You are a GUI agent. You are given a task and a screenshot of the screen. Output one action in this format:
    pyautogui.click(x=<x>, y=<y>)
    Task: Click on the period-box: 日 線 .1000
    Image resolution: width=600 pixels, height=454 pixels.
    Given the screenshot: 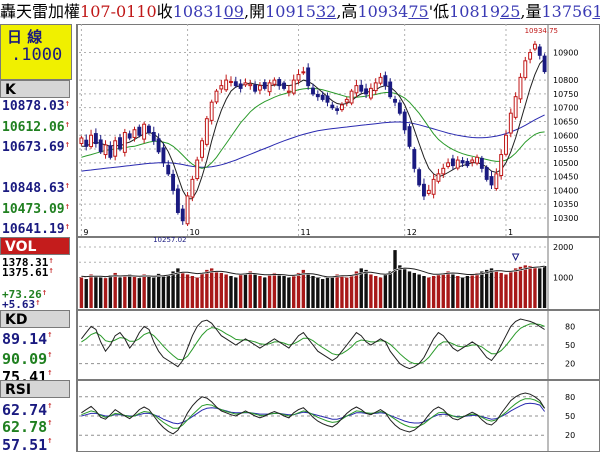 What is the action you would take?
    pyautogui.click(x=36, y=52)
    